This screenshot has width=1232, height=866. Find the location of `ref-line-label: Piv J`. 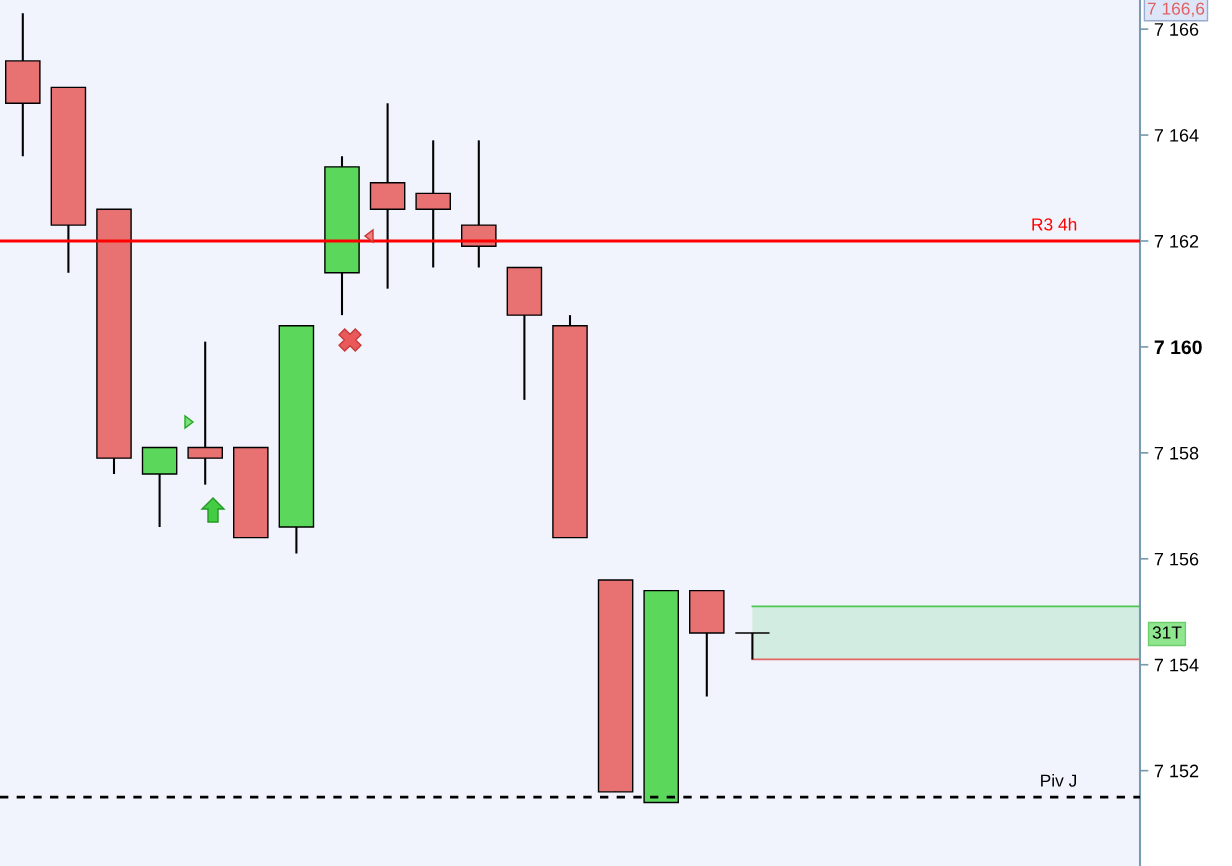

ref-line-label: Piv J is located at coordinates (1059, 780).